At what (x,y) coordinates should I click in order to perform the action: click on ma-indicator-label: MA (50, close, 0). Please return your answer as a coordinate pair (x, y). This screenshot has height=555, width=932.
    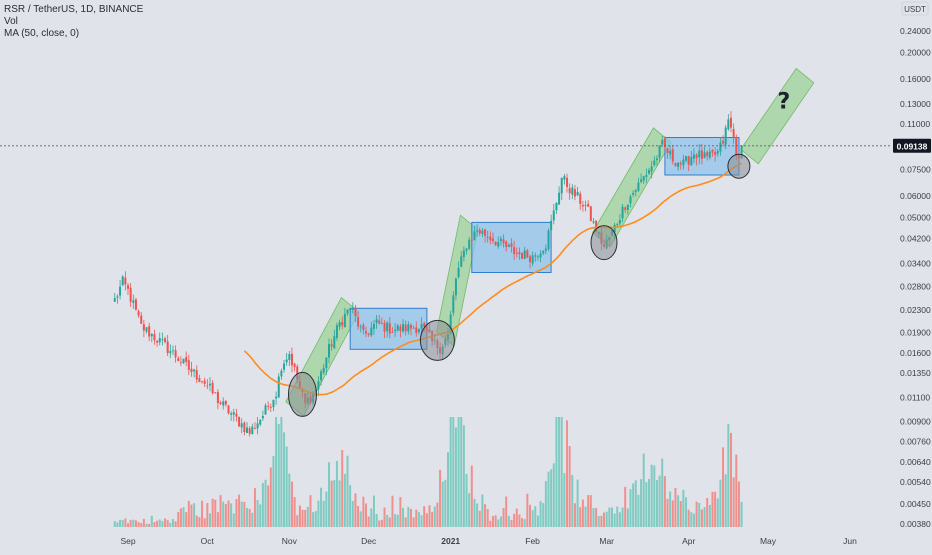
    Looking at the image, I should click on (42, 33).